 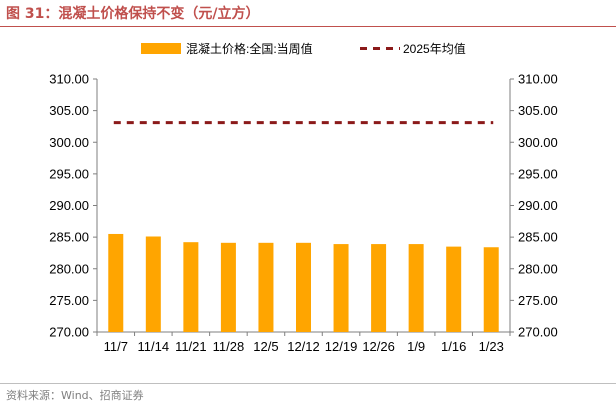 What do you see at coordinates (229, 346) in the screenshot?
I see `x-tick-label: 11/28` at bounding box center [229, 346].